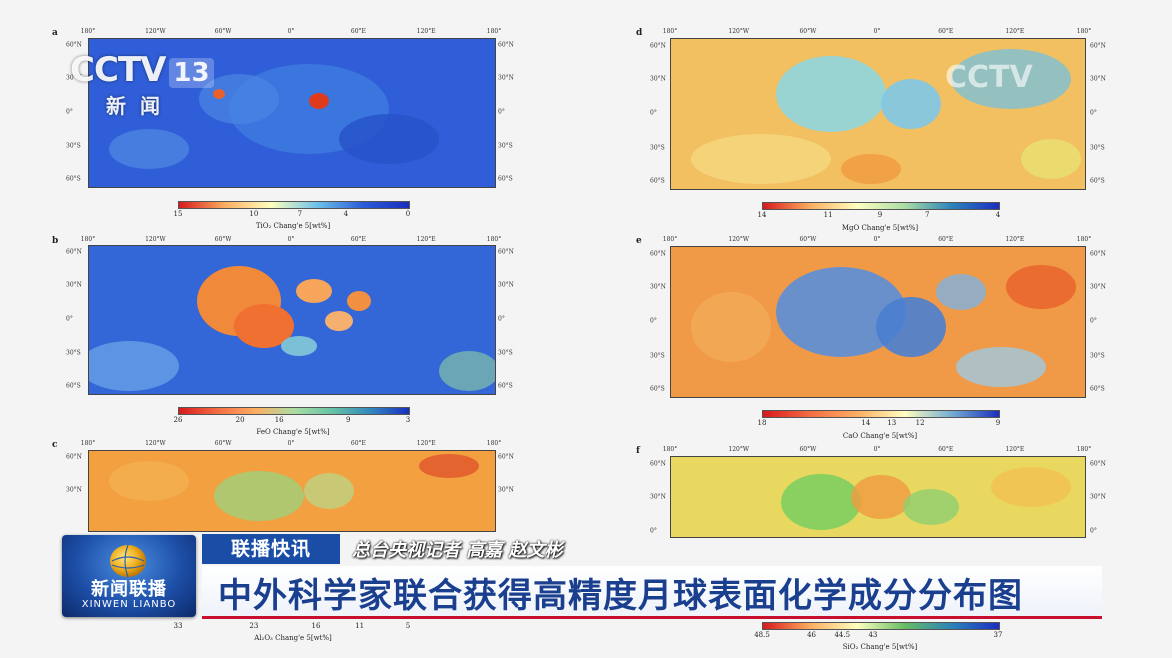 This screenshot has width=1172, height=658. I want to click on feo-colorbar-label: FeO Chang'e 5[wt%], so click(293, 432).